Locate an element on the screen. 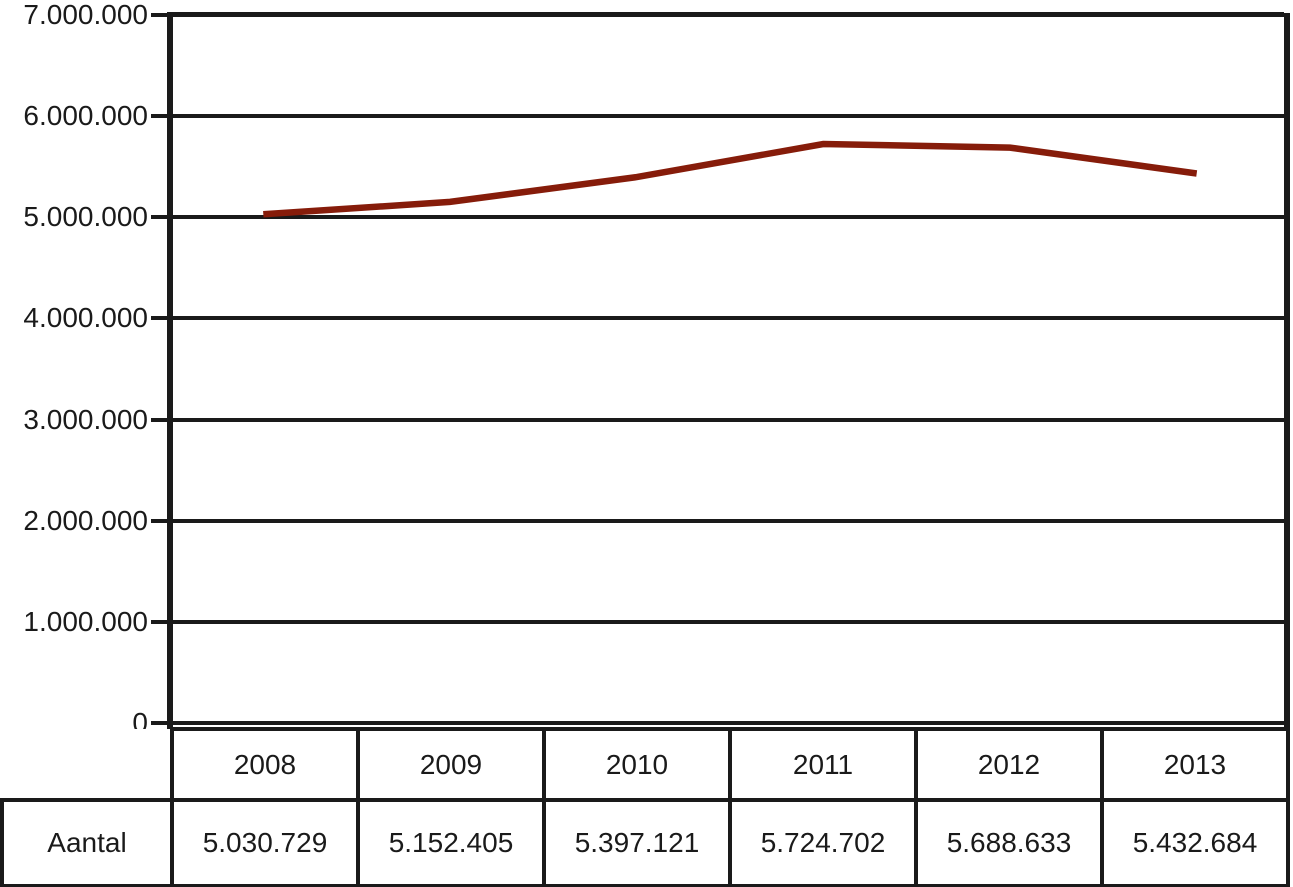 This screenshot has height=887, width=1293. table-row-years: 2008 2009 2010 2011 2012 2013 is located at coordinates (646, 764).